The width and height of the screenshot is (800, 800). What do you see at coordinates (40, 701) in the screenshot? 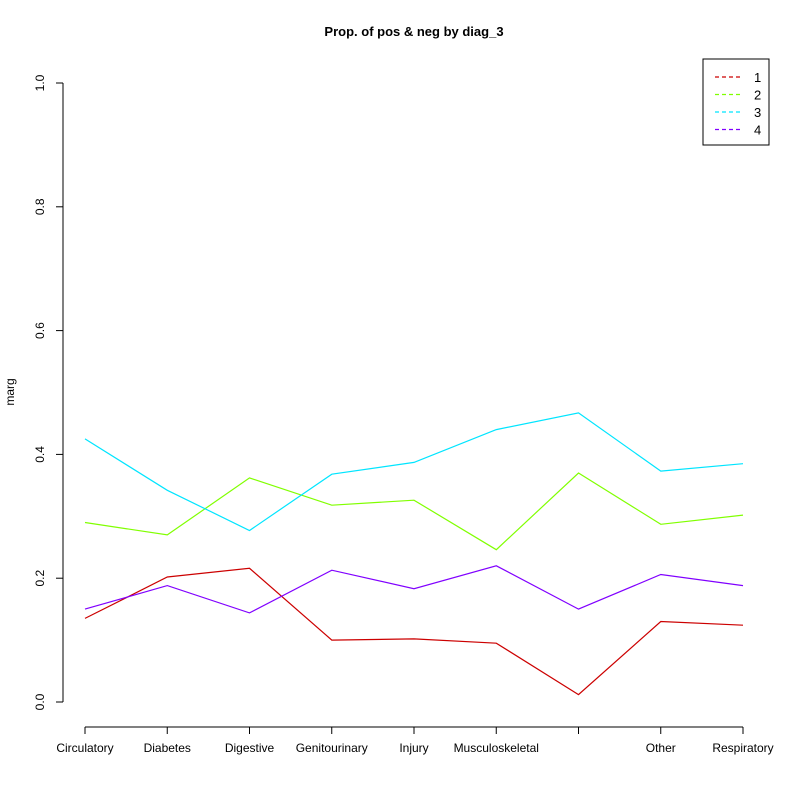
I see `y-tick-label: 0.0` at bounding box center [40, 701].